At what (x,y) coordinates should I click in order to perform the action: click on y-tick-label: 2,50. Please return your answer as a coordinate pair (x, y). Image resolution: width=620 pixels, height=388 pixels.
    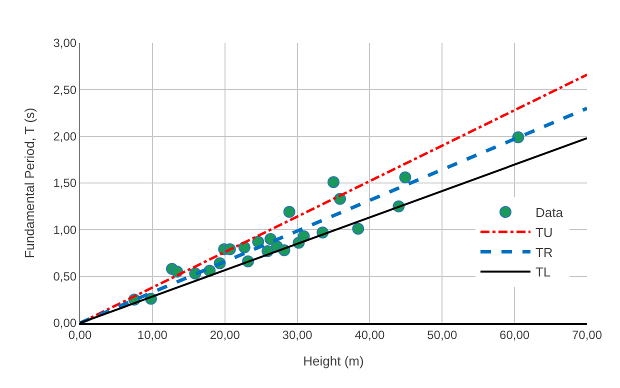
    Looking at the image, I should click on (65, 89).